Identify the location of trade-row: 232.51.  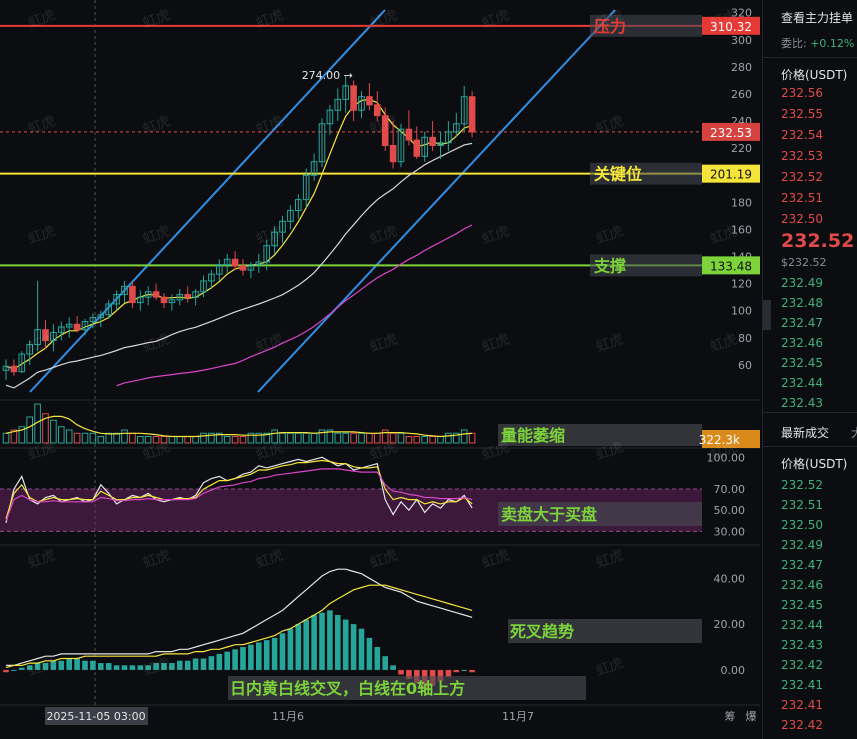
(802, 505).